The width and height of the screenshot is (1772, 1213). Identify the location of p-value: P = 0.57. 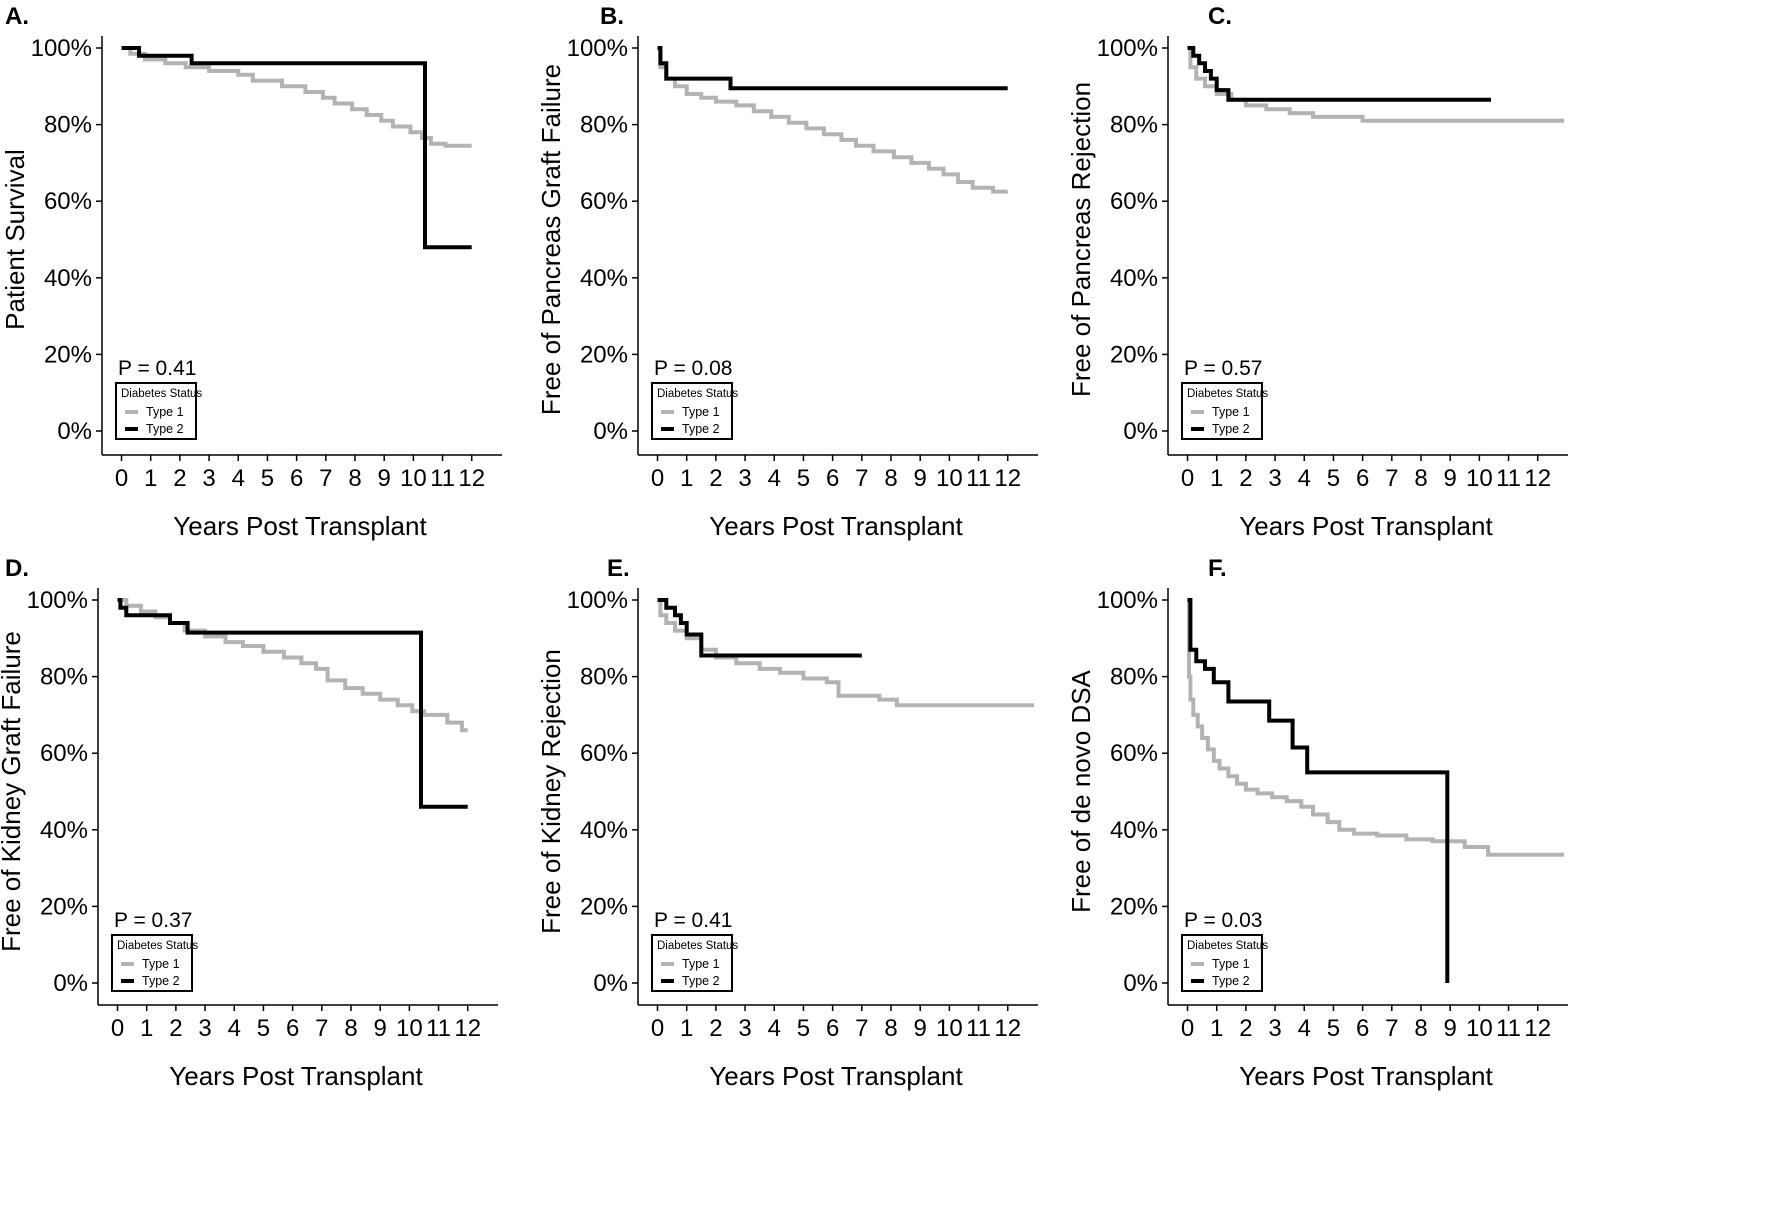
(1223, 368).